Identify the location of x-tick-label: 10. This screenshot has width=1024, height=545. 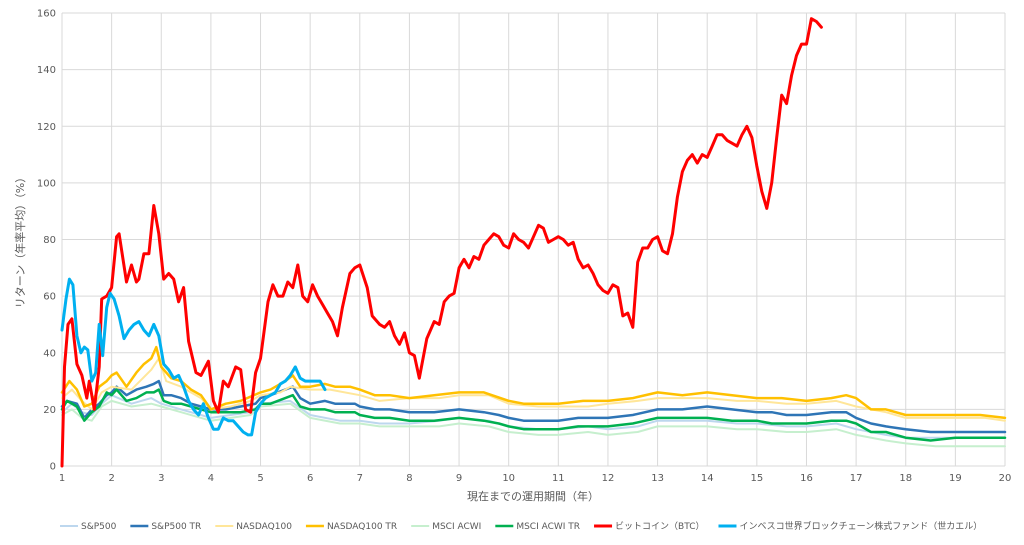
(508, 478).